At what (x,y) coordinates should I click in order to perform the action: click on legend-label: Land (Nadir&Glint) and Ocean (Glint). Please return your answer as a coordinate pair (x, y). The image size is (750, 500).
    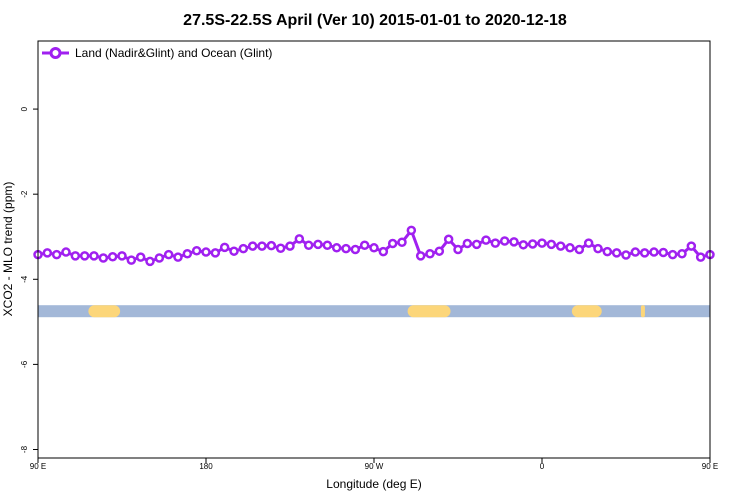
    Looking at the image, I should click on (173, 53).